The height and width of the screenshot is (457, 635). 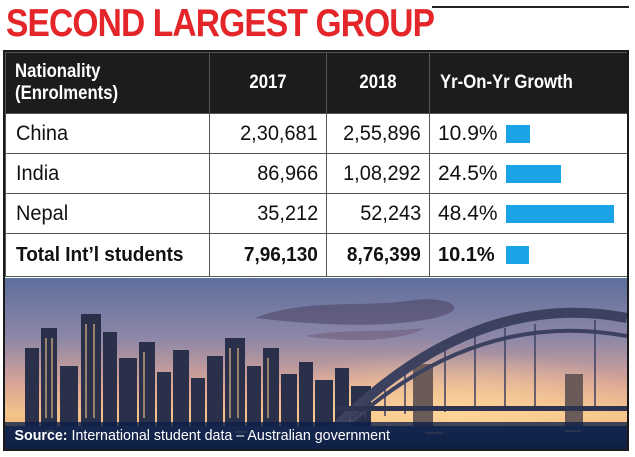 I want to click on row-value-2017: 86,966, so click(x=287, y=173).